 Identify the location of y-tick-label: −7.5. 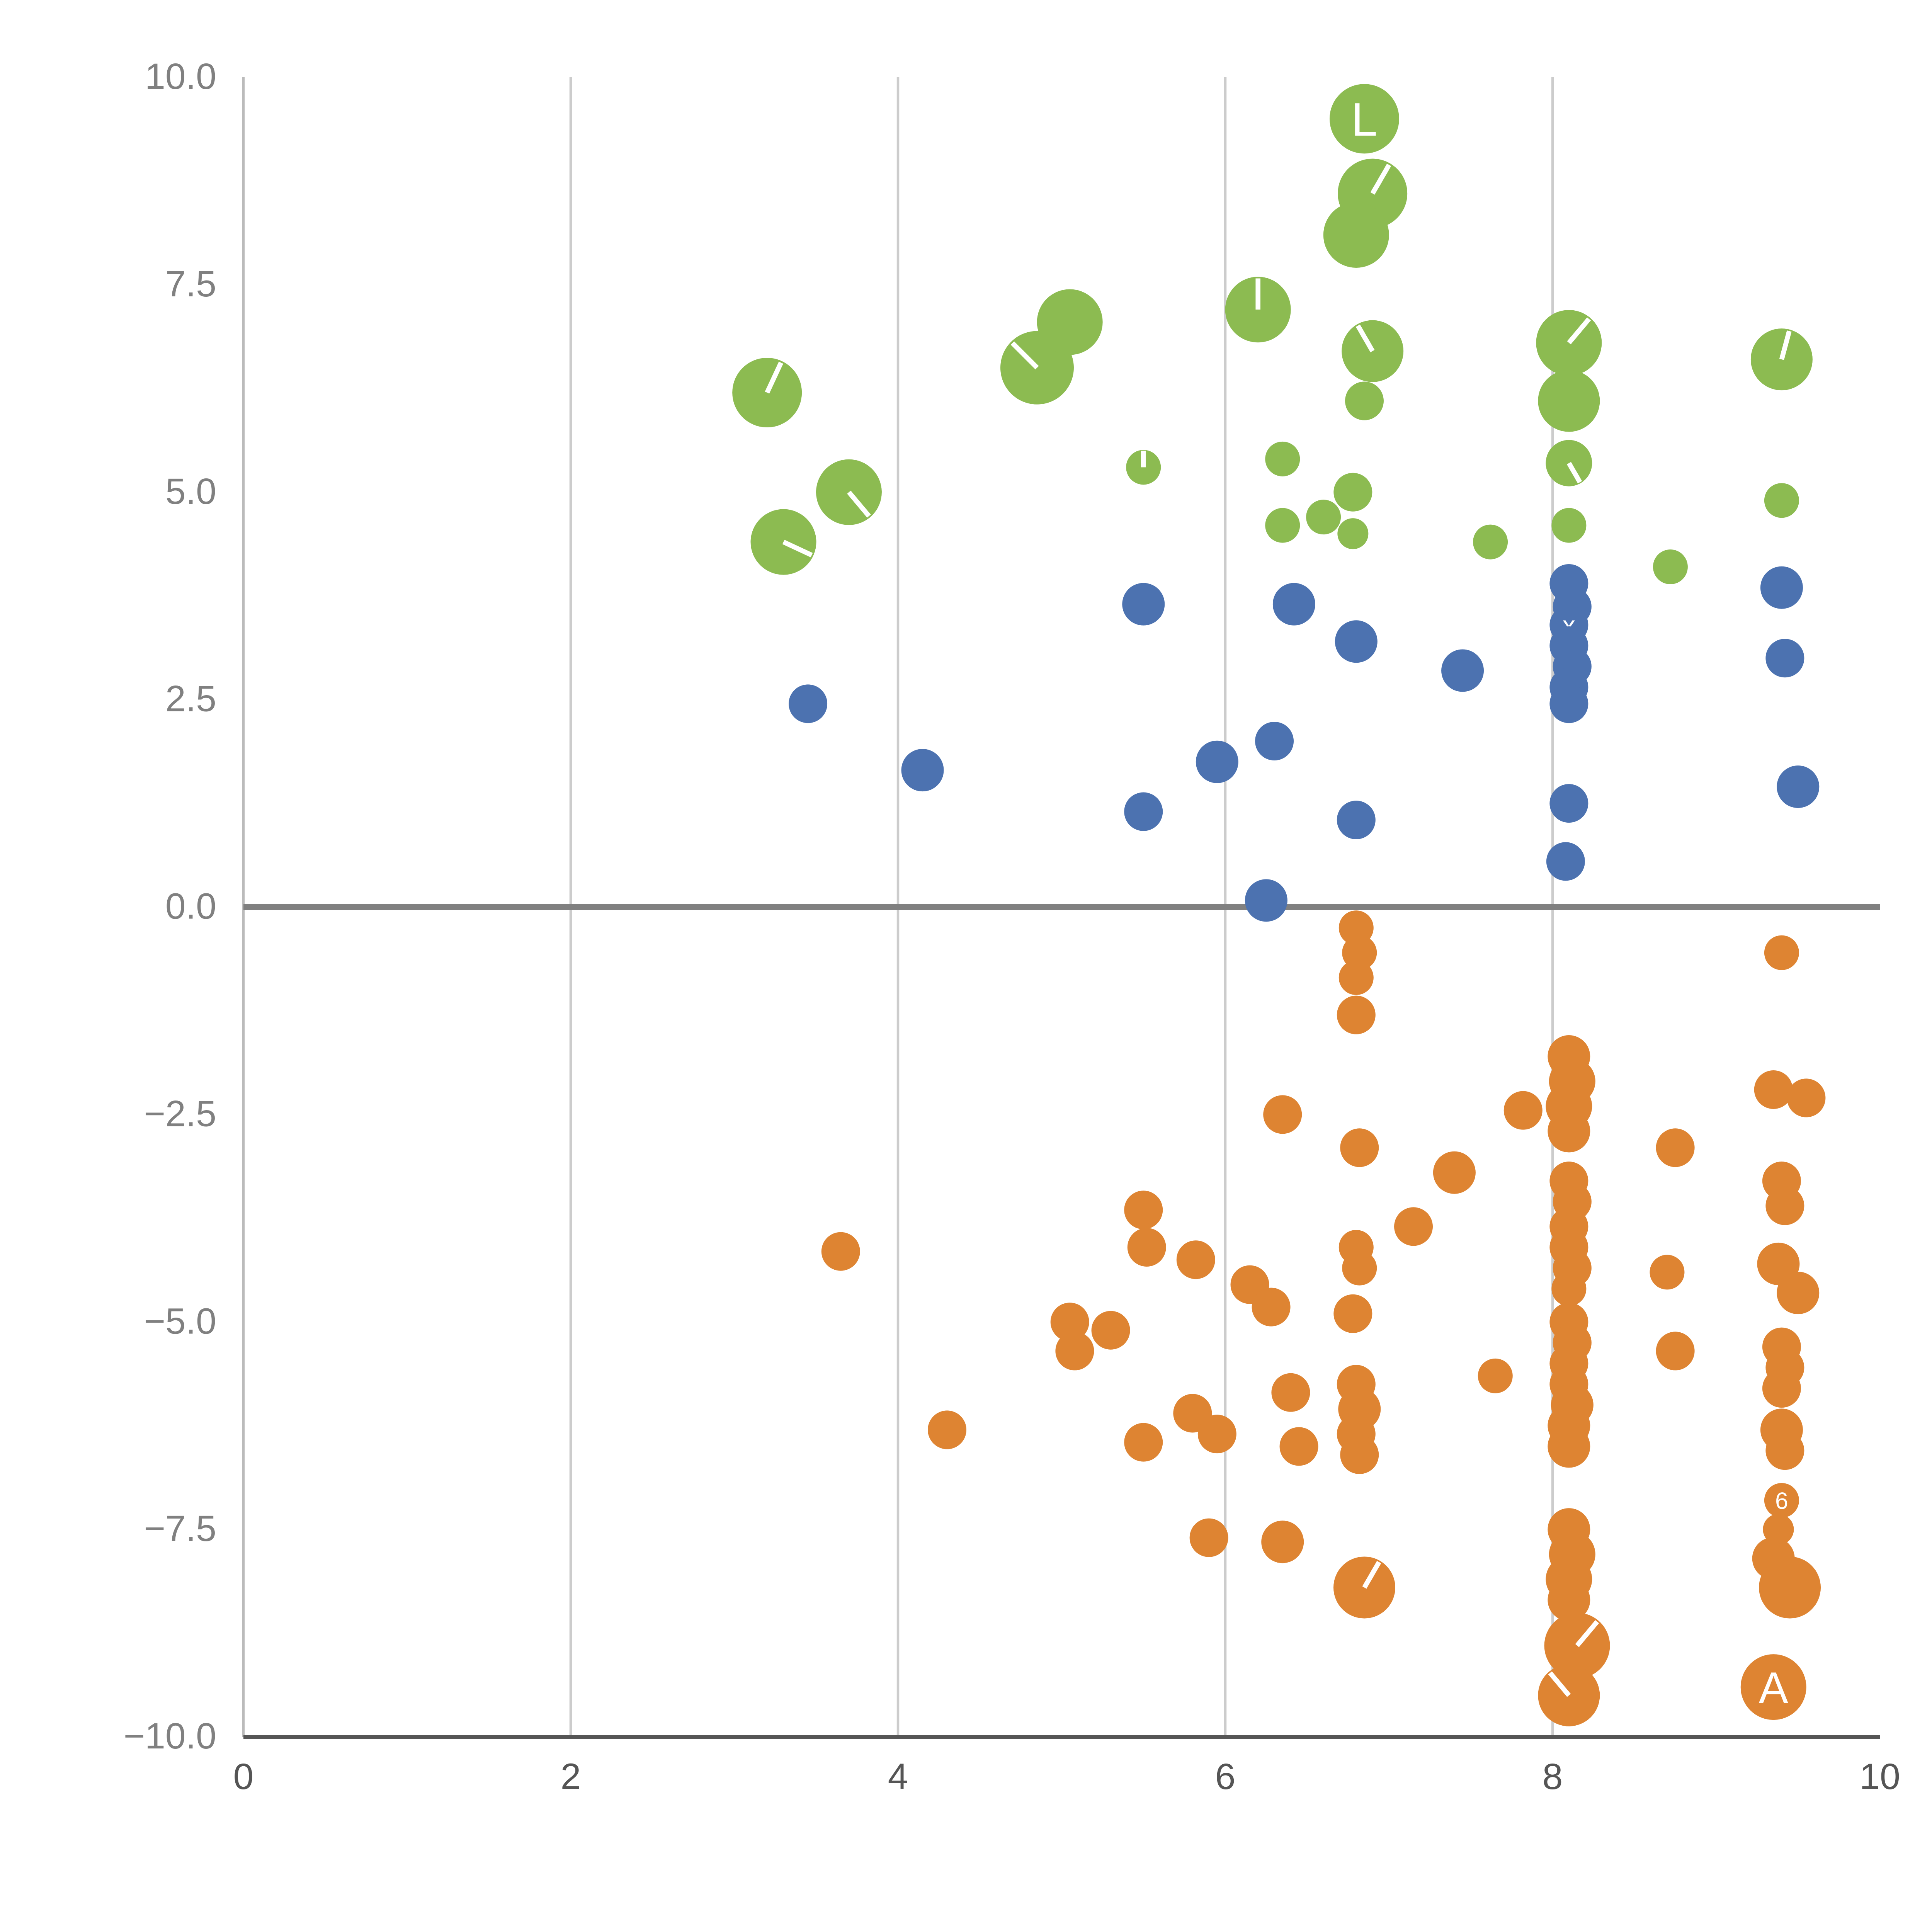
(180, 1529).